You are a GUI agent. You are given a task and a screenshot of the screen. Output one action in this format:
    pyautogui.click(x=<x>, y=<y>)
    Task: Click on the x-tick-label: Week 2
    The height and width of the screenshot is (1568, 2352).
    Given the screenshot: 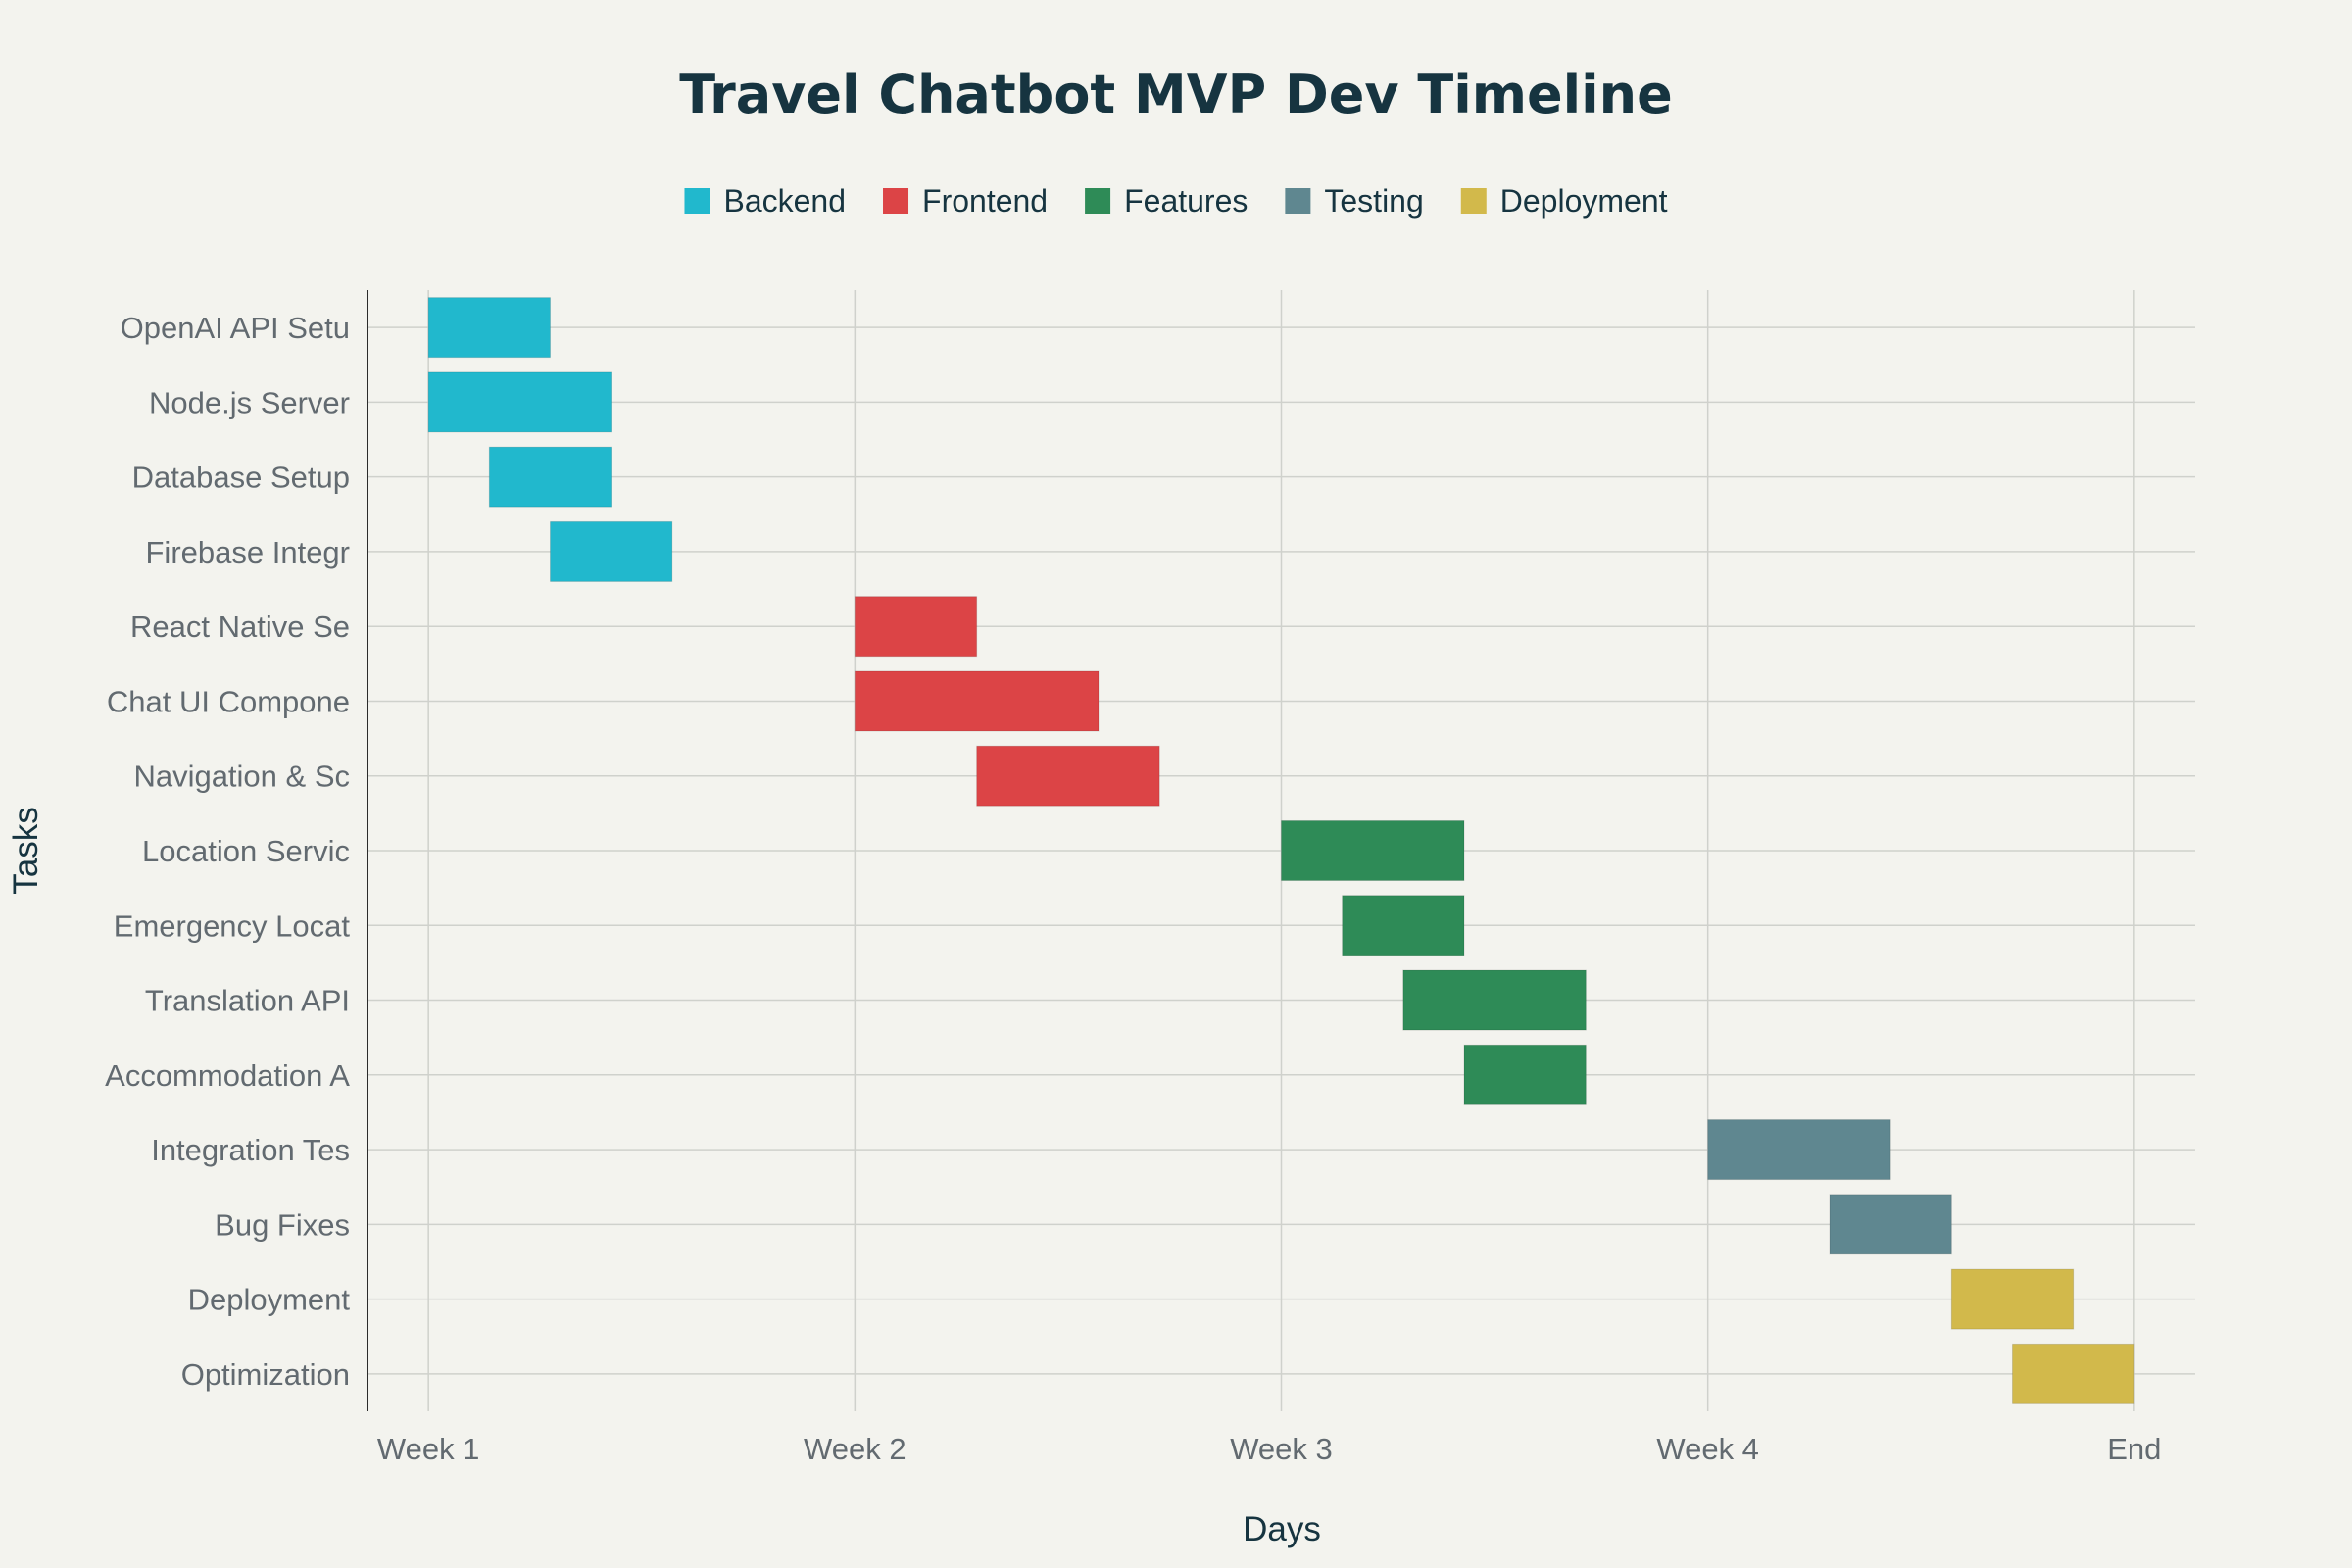 What is the action you would take?
    pyautogui.click(x=855, y=1449)
    